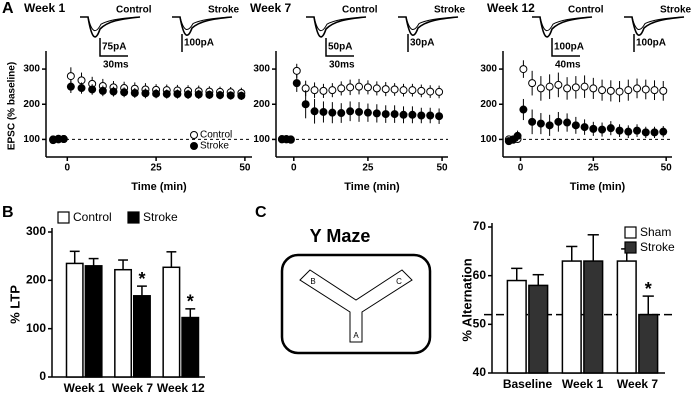 Image resolution: width=700 pixels, height=400 pixels. I want to click on scale-bar, so click(565, 47).